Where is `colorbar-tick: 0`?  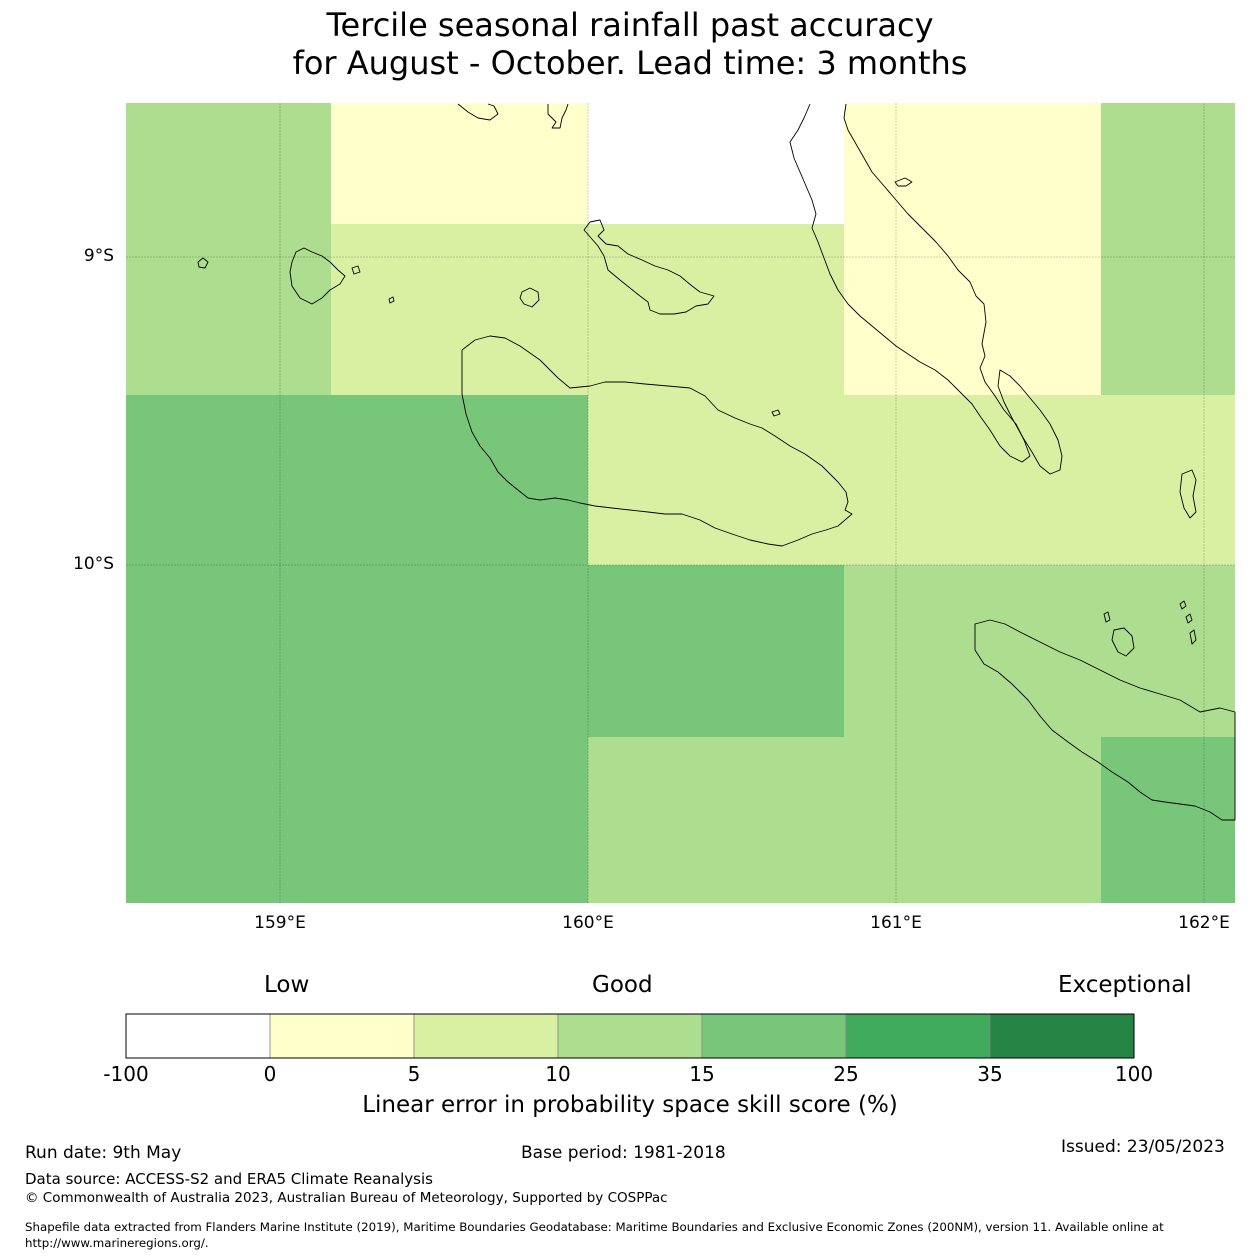 colorbar-tick: 0 is located at coordinates (270, 1074).